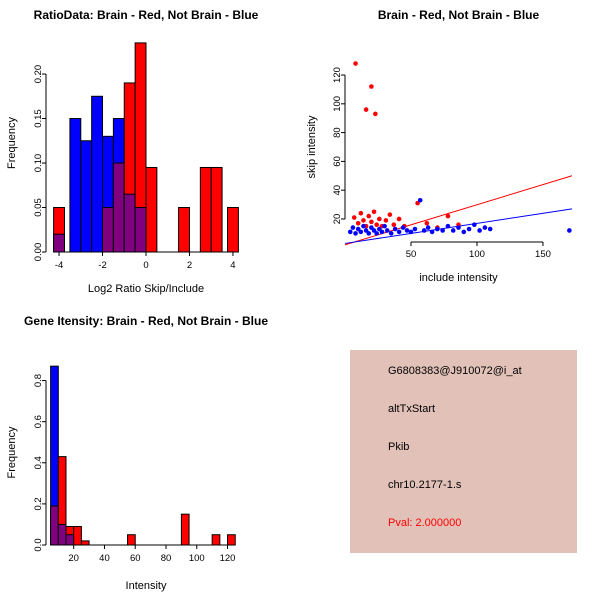 This screenshot has width=600, height=600. What do you see at coordinates (59, 265) in the screenshot?
I see `x-tick-label: -4` at bounding box center [59, 265].